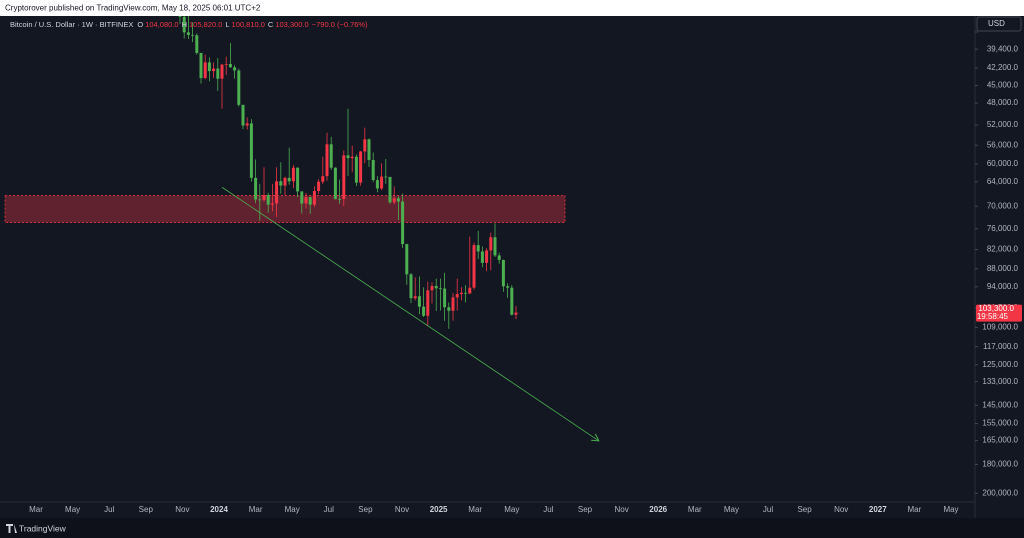  Describe the element at coordinates (1000, 381) in the screenshot. I see `y-tick-label: 133,000.0` at that location.